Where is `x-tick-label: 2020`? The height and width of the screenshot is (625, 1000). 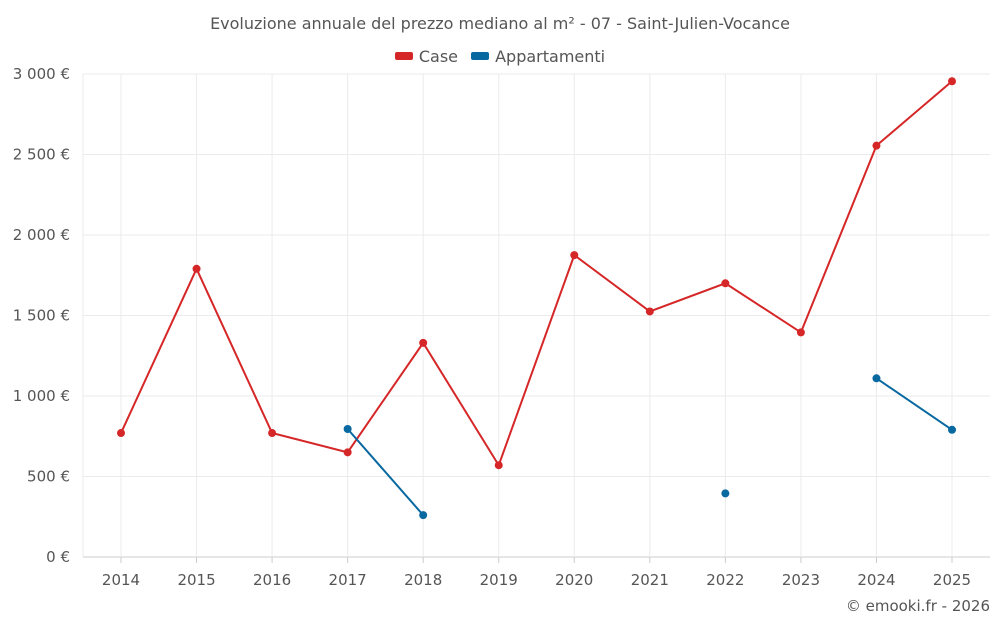
x-tick-label: 2020 is located at coordinates (574, 580).